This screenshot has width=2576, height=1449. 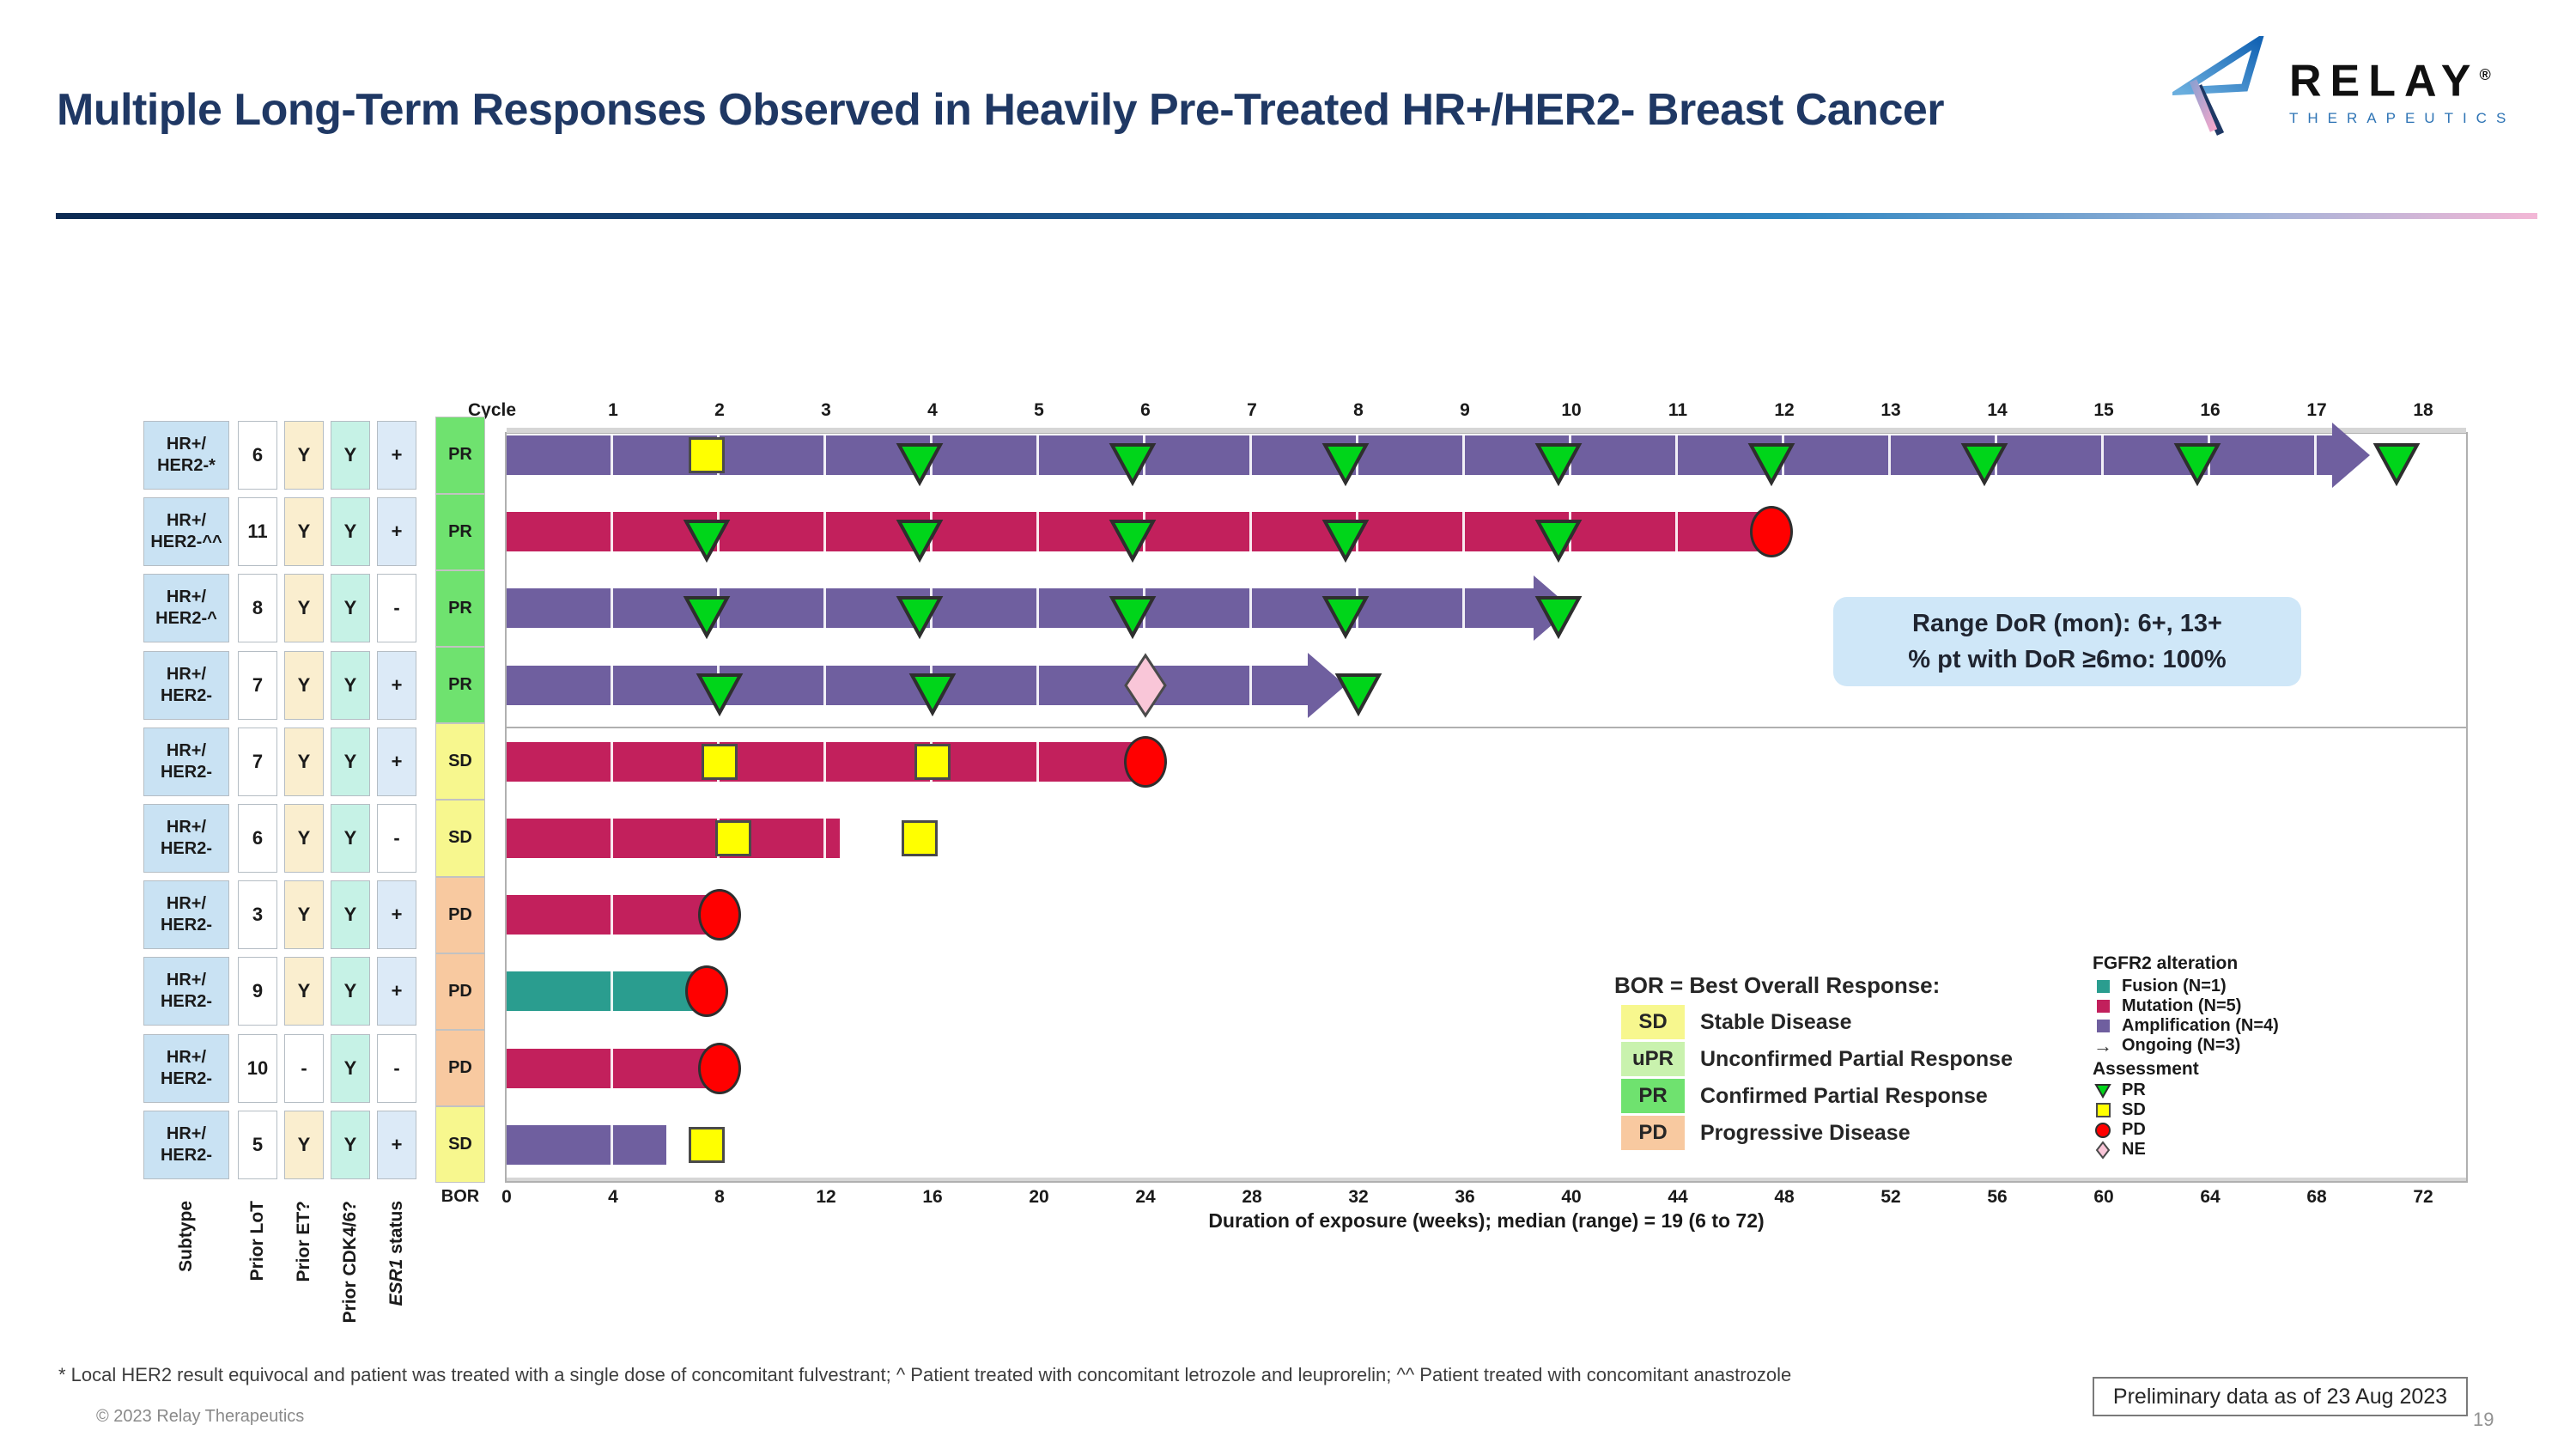 I want to click on bor-legend-item: uPR Unconfirmed Partial Response, so click(x=1817, y=1059).